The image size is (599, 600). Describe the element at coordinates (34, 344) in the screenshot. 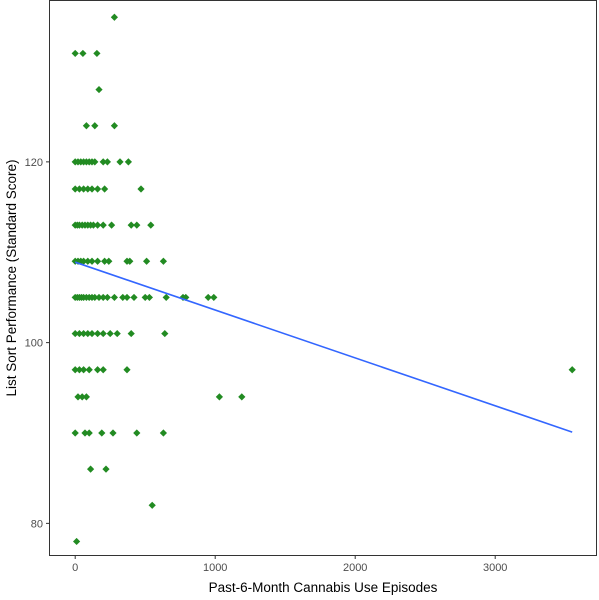

I see `y-tick-label: 100` at that location.